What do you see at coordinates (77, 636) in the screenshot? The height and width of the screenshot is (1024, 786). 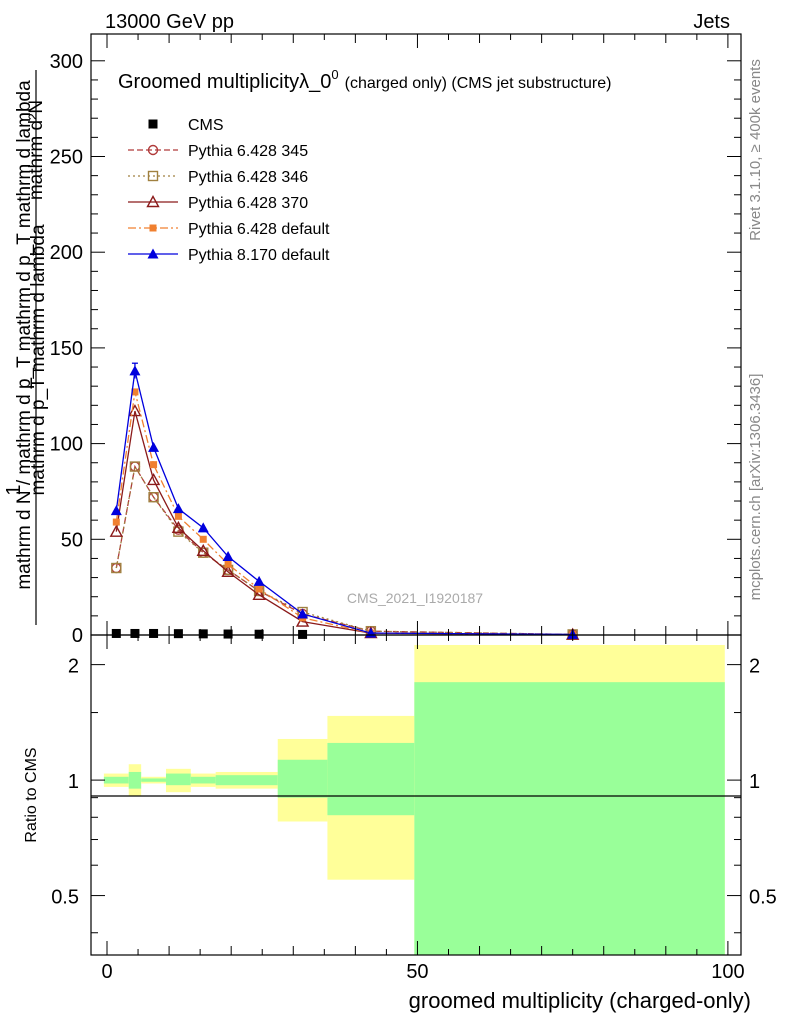 I see `main-y-tick-label: 0` at bounding box center [77, 636].